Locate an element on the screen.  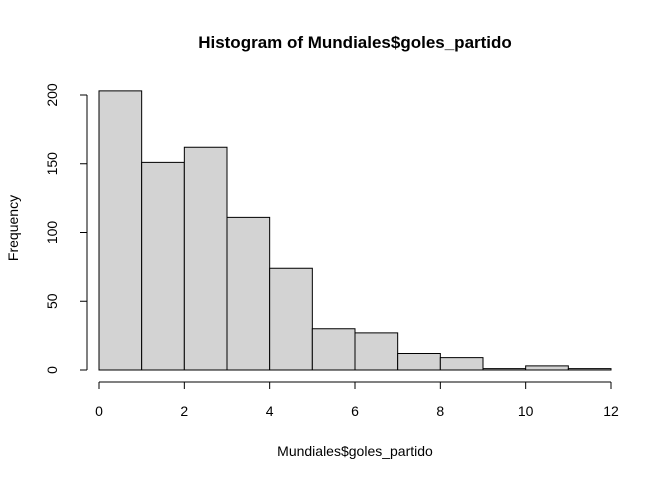
x-axis: 0 2 4 6 8 10 12 is located at coordinates (357, 400).